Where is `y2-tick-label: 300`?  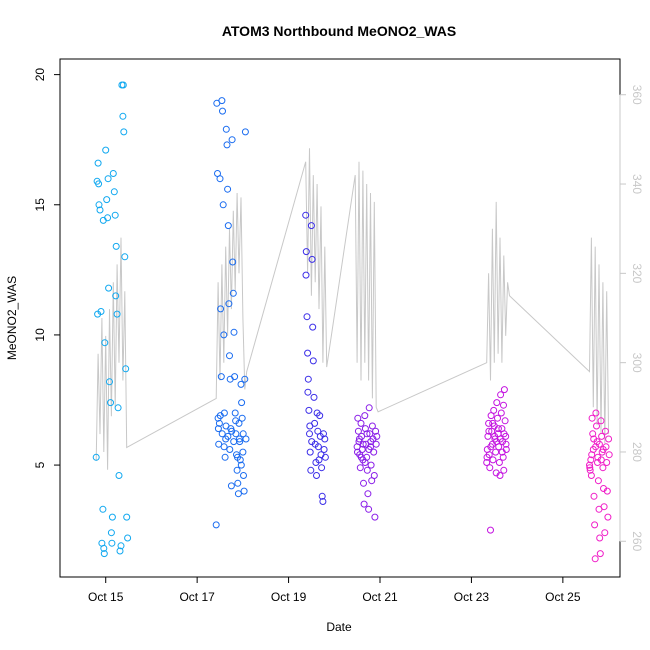 y2-tick-label: 300 is located at coordinates (637, 363).